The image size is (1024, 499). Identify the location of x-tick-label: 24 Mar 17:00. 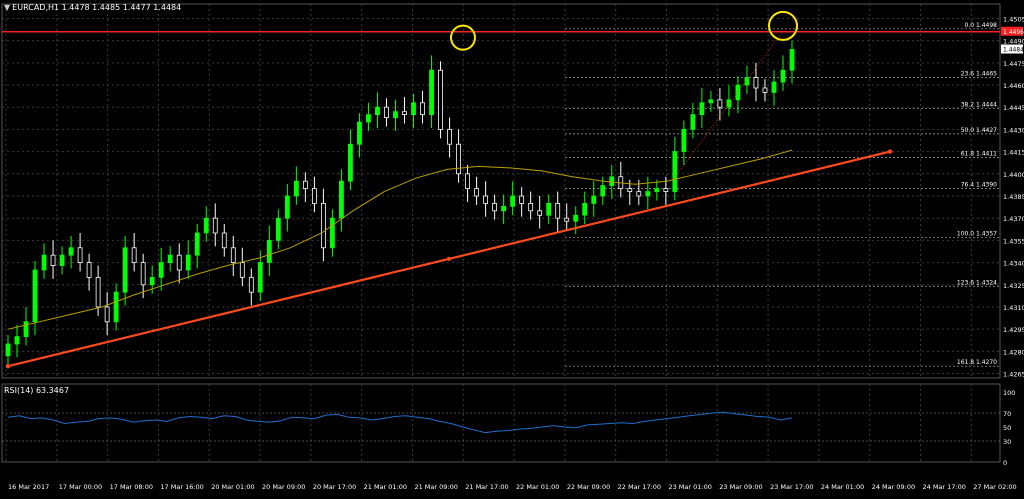
(943, 487).